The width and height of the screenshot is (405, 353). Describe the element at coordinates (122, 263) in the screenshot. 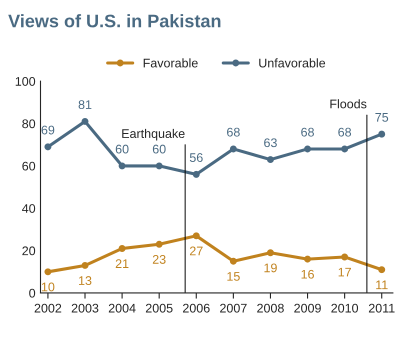

I see `data-label: 21` at that location.